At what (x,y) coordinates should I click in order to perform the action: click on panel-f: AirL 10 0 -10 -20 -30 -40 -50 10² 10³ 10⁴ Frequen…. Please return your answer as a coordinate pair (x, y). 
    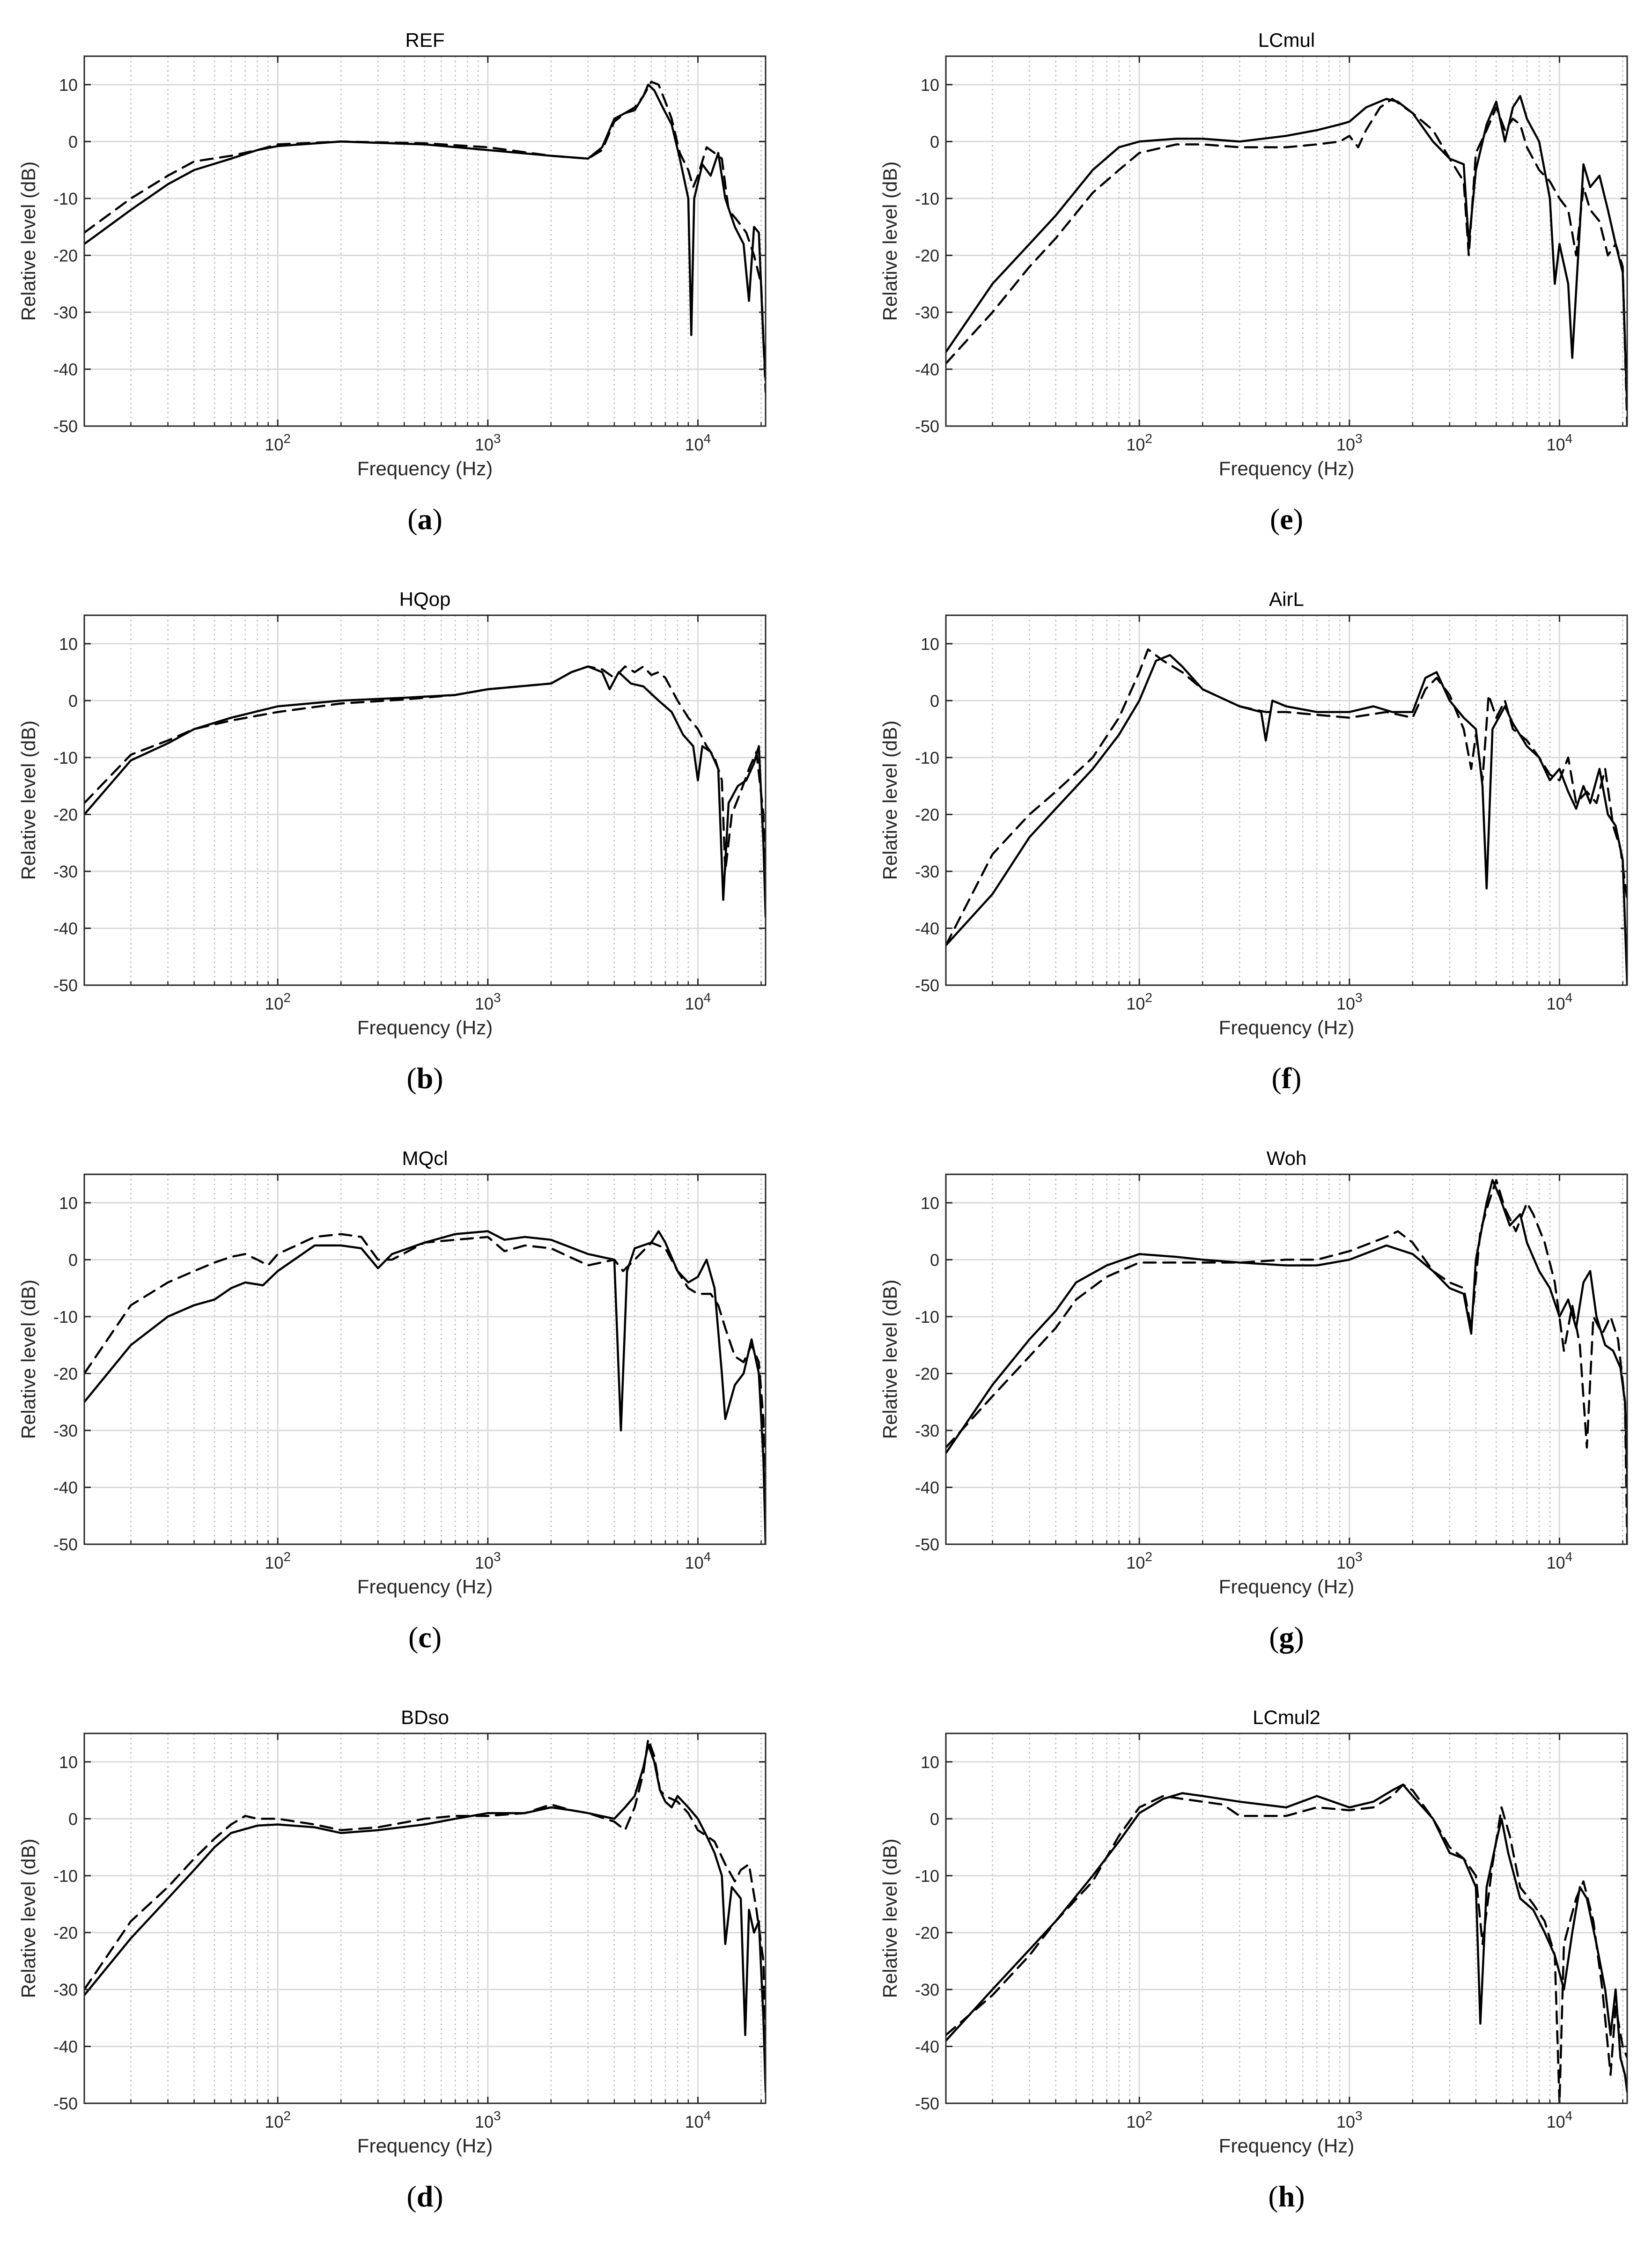
    Looking at the image, I should click on (1253, 841).